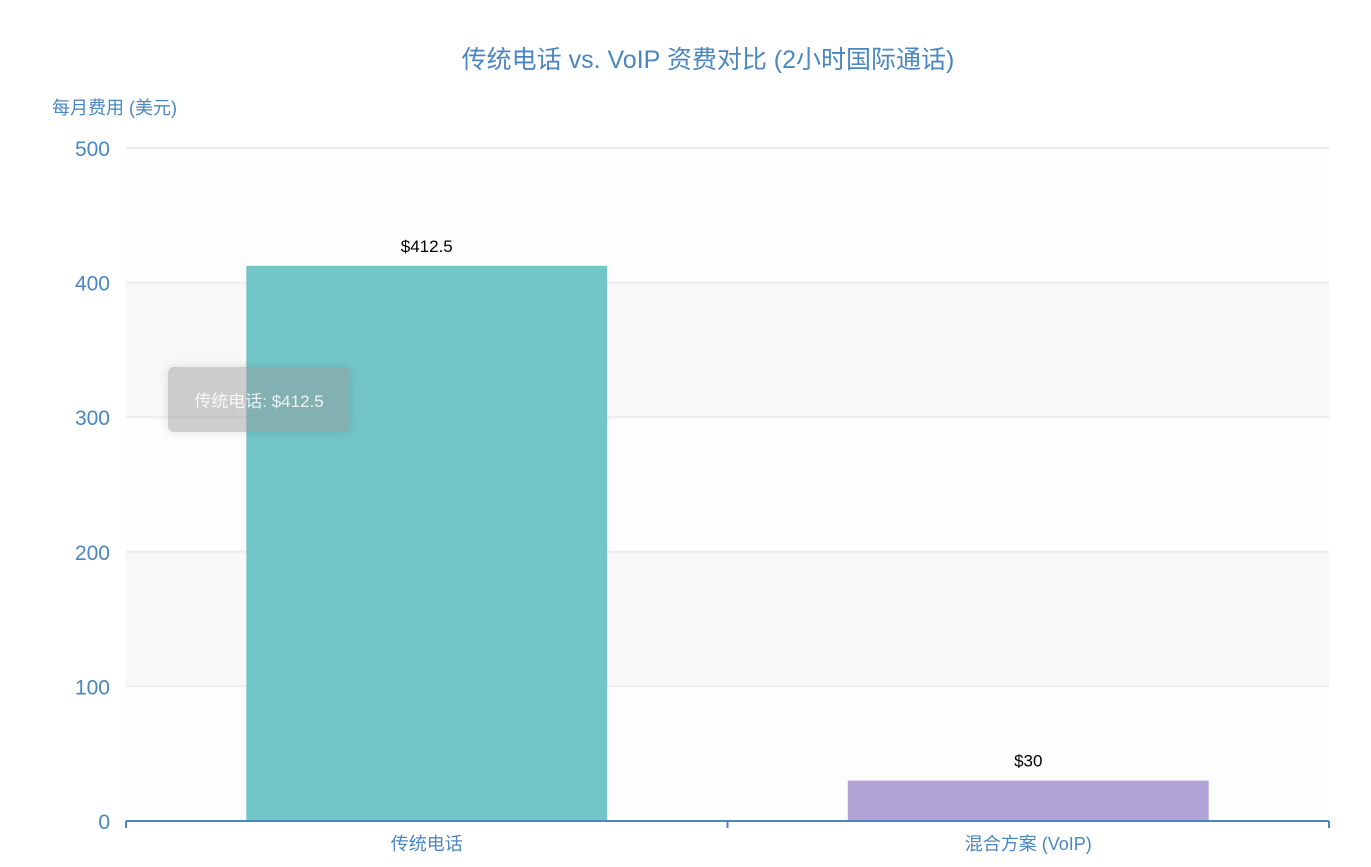  Describe the element at coordinates (427, 844) in the screenshot. I see `x-tick-label: 传统电话` at that location.